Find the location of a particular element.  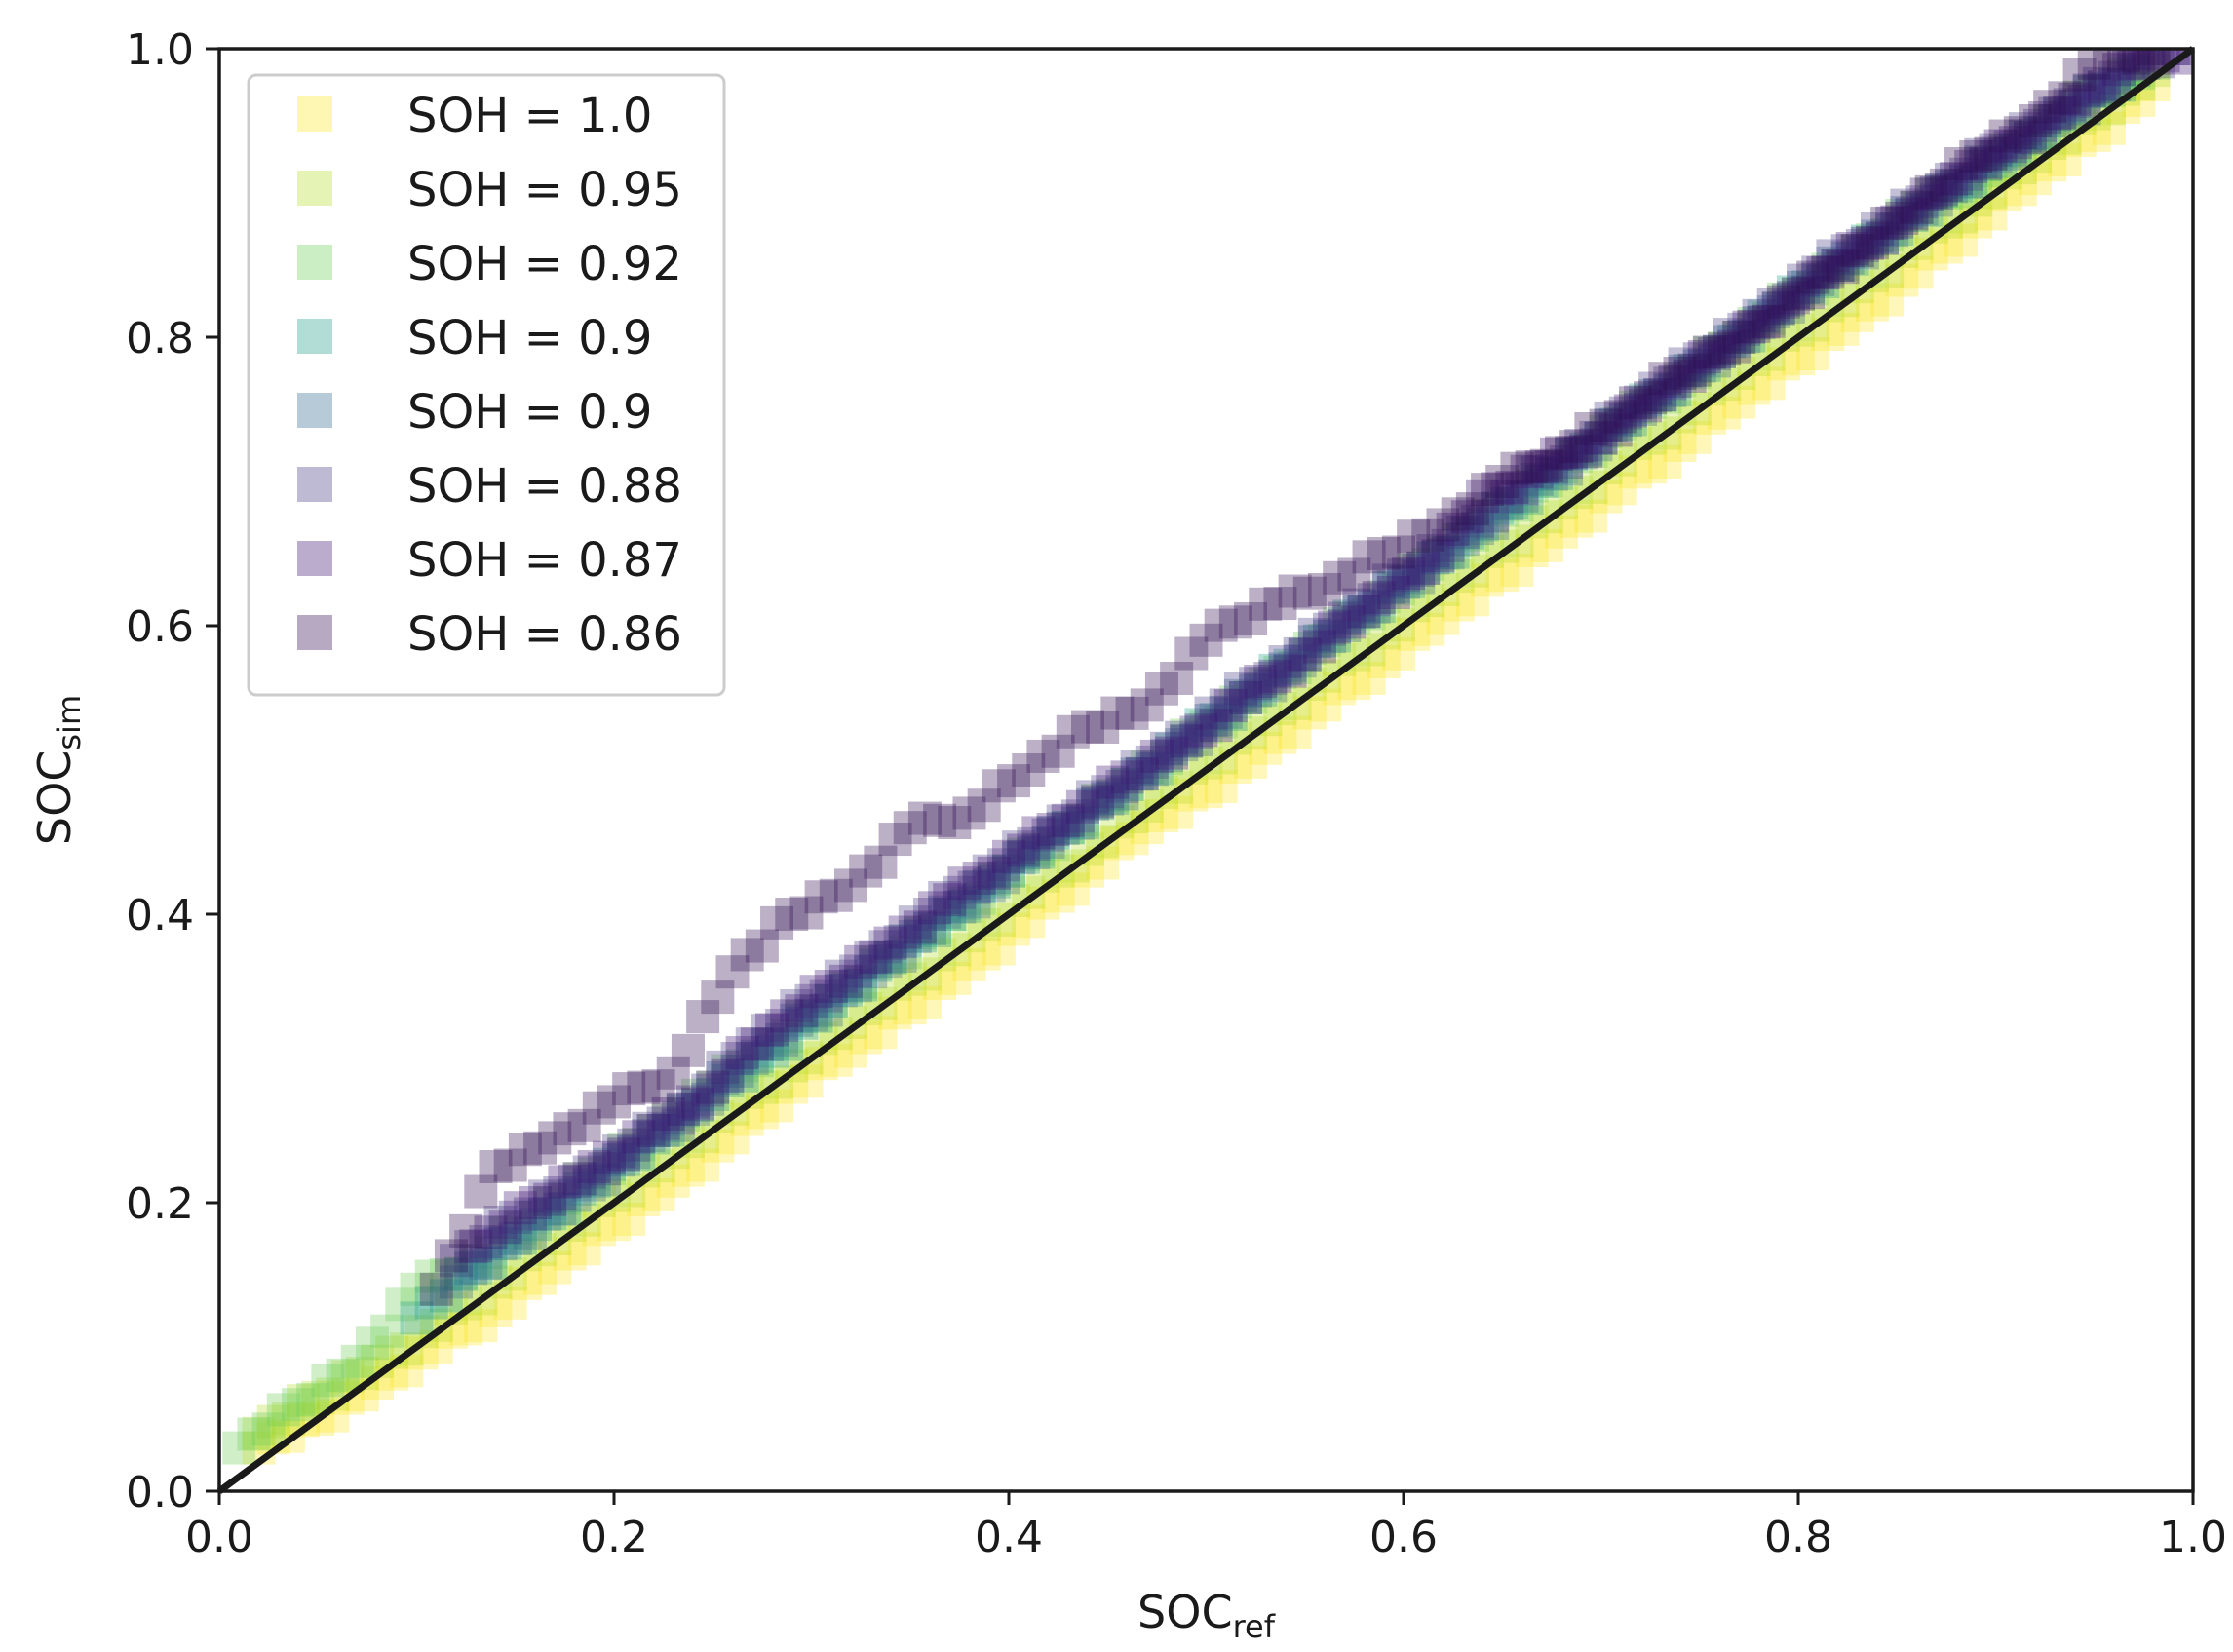

legend-item: SOH = 0.86 is located at coordinates (489, 635).